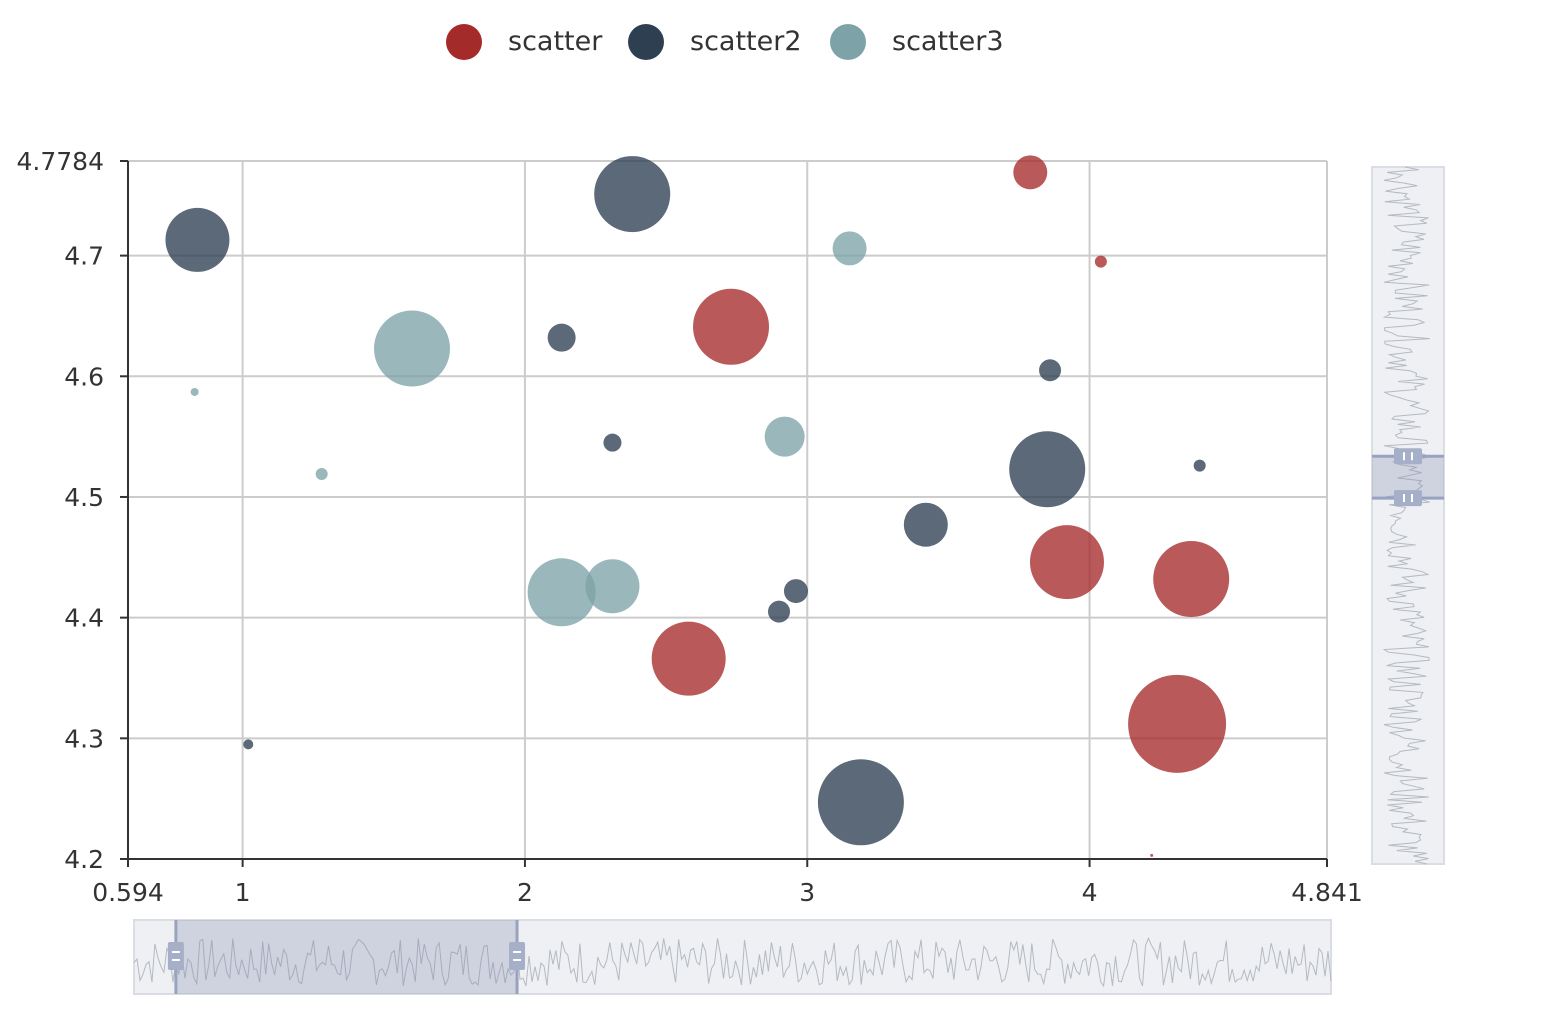  What do you see at coordinates (525, 892) in the screenshot?
I see `x-tick-label: 2` at bounding box center [525, 892].